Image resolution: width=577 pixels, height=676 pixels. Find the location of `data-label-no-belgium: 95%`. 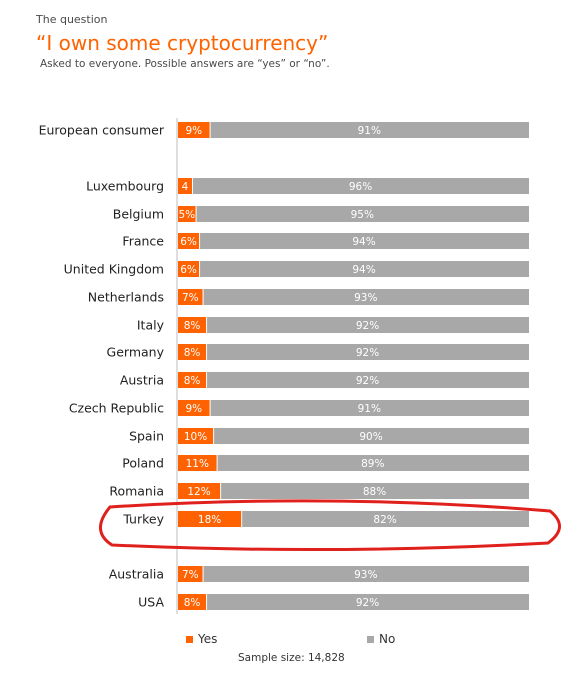

data-label-no-belgium: 95% is located at coordinates (362, 215).